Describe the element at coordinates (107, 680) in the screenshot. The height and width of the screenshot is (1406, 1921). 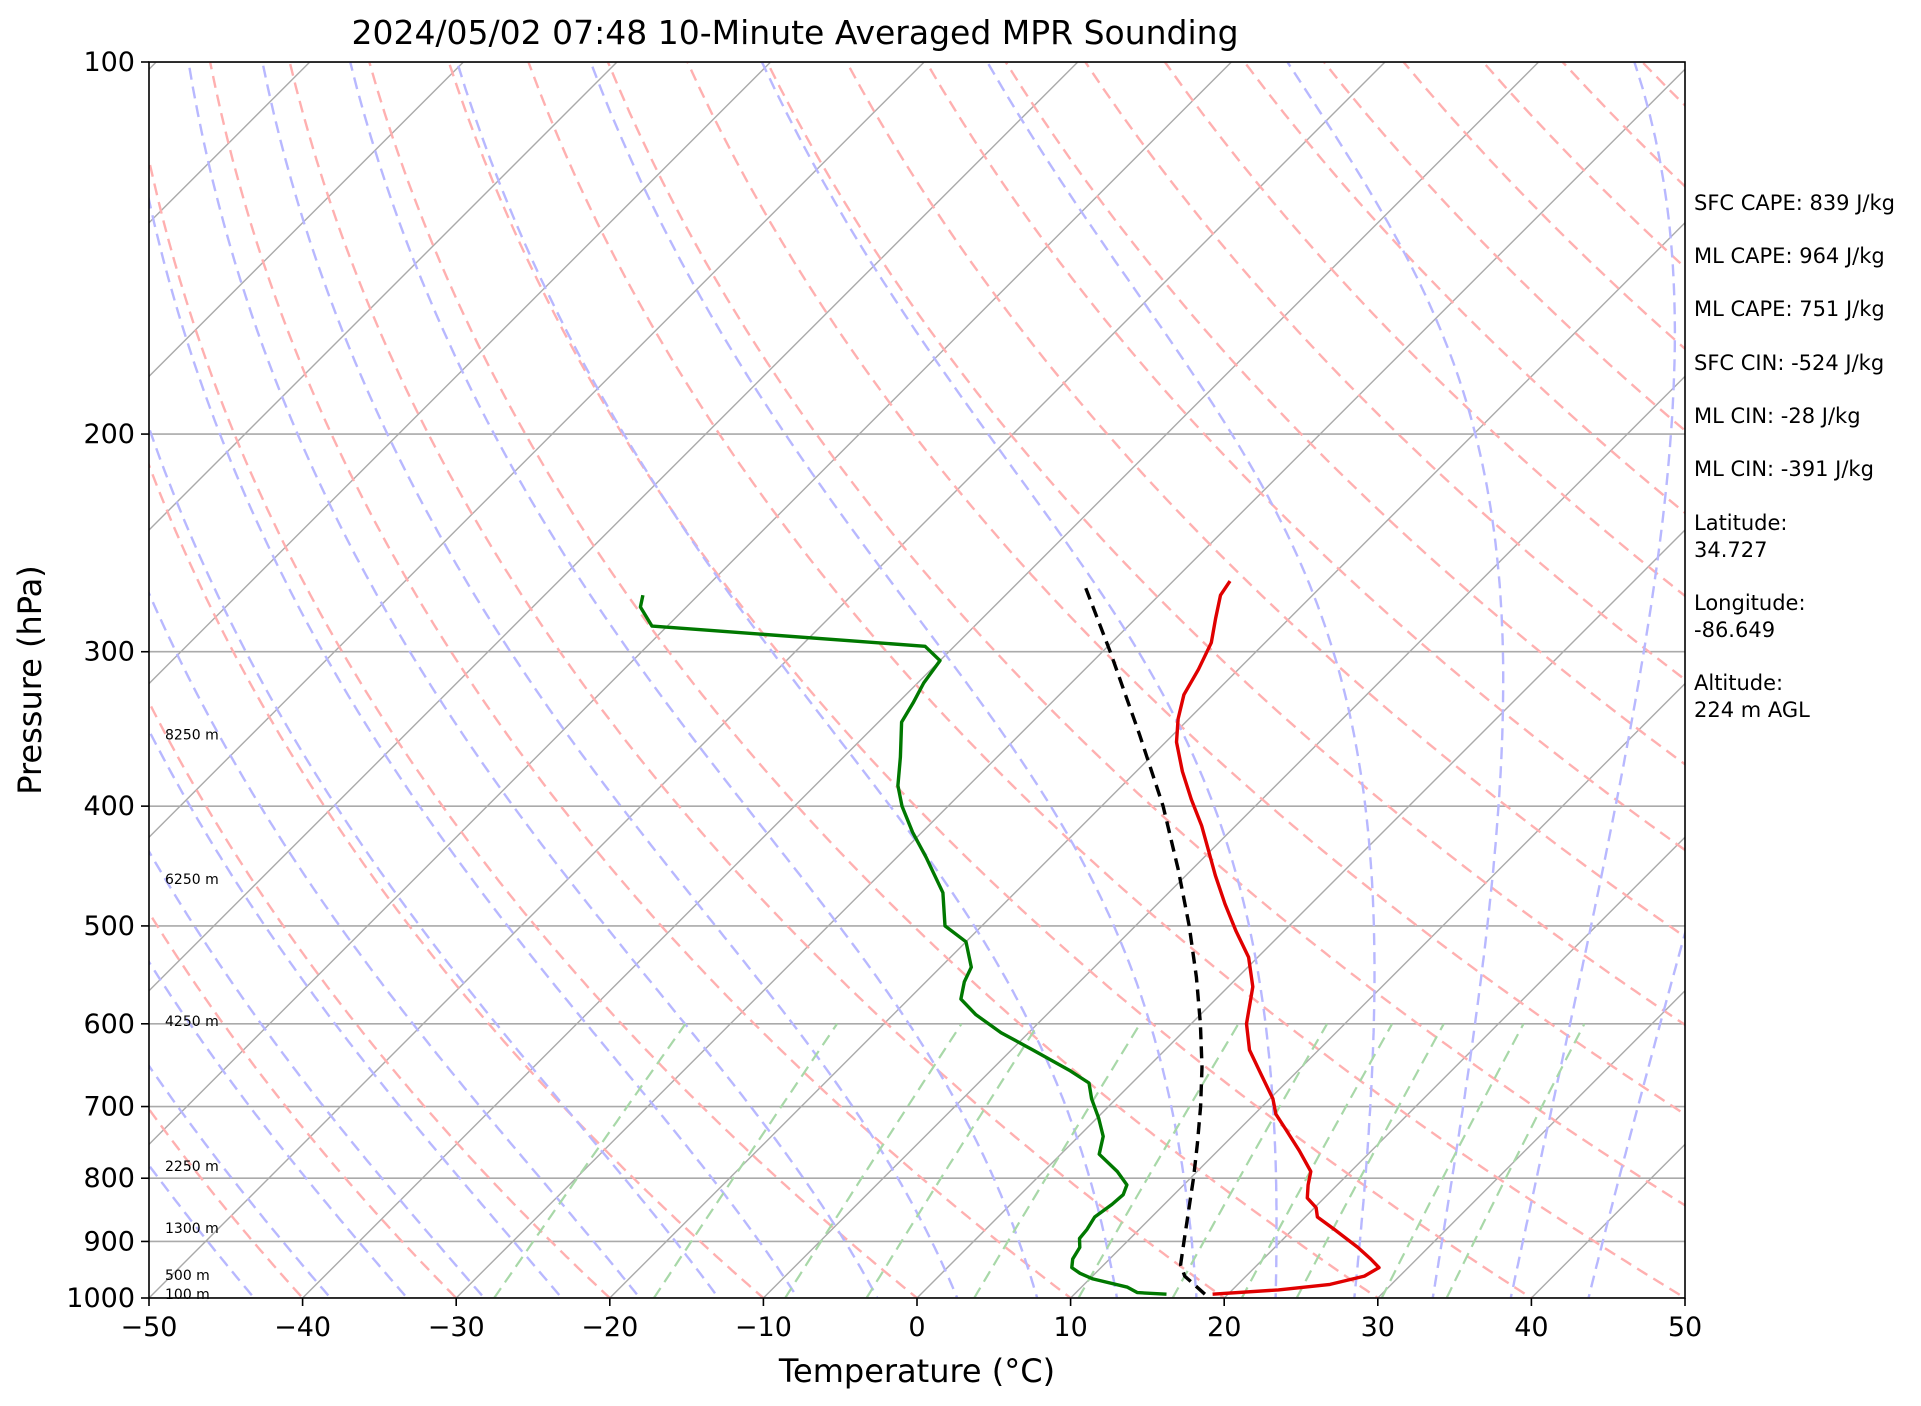
I see `y-axis-ticks: 100 200 300 400 500 600 700 800 900 1000` at that location.